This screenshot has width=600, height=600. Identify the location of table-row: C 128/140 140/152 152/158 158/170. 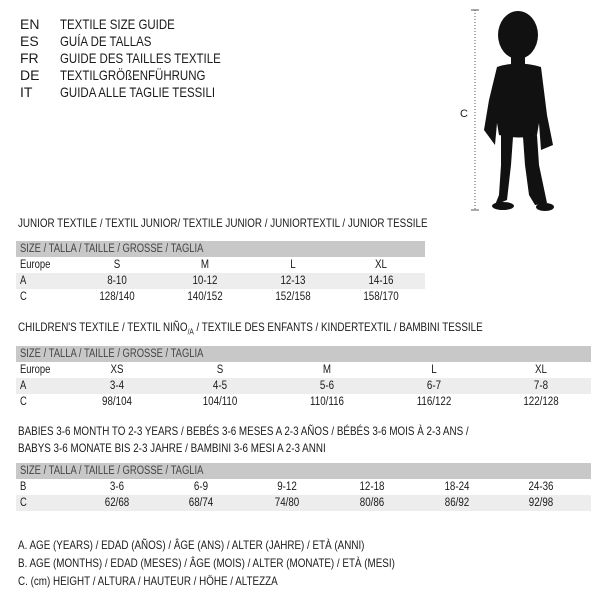
(209, 297).